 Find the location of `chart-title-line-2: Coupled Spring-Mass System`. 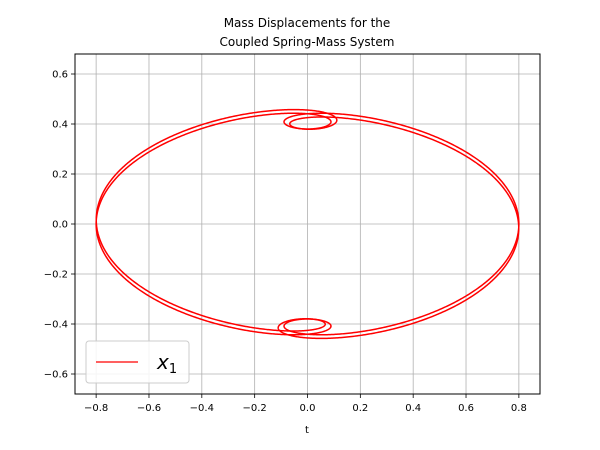

chart-title-line-2: Coupled Spring-Mass System is located at coordinates (307, 42).